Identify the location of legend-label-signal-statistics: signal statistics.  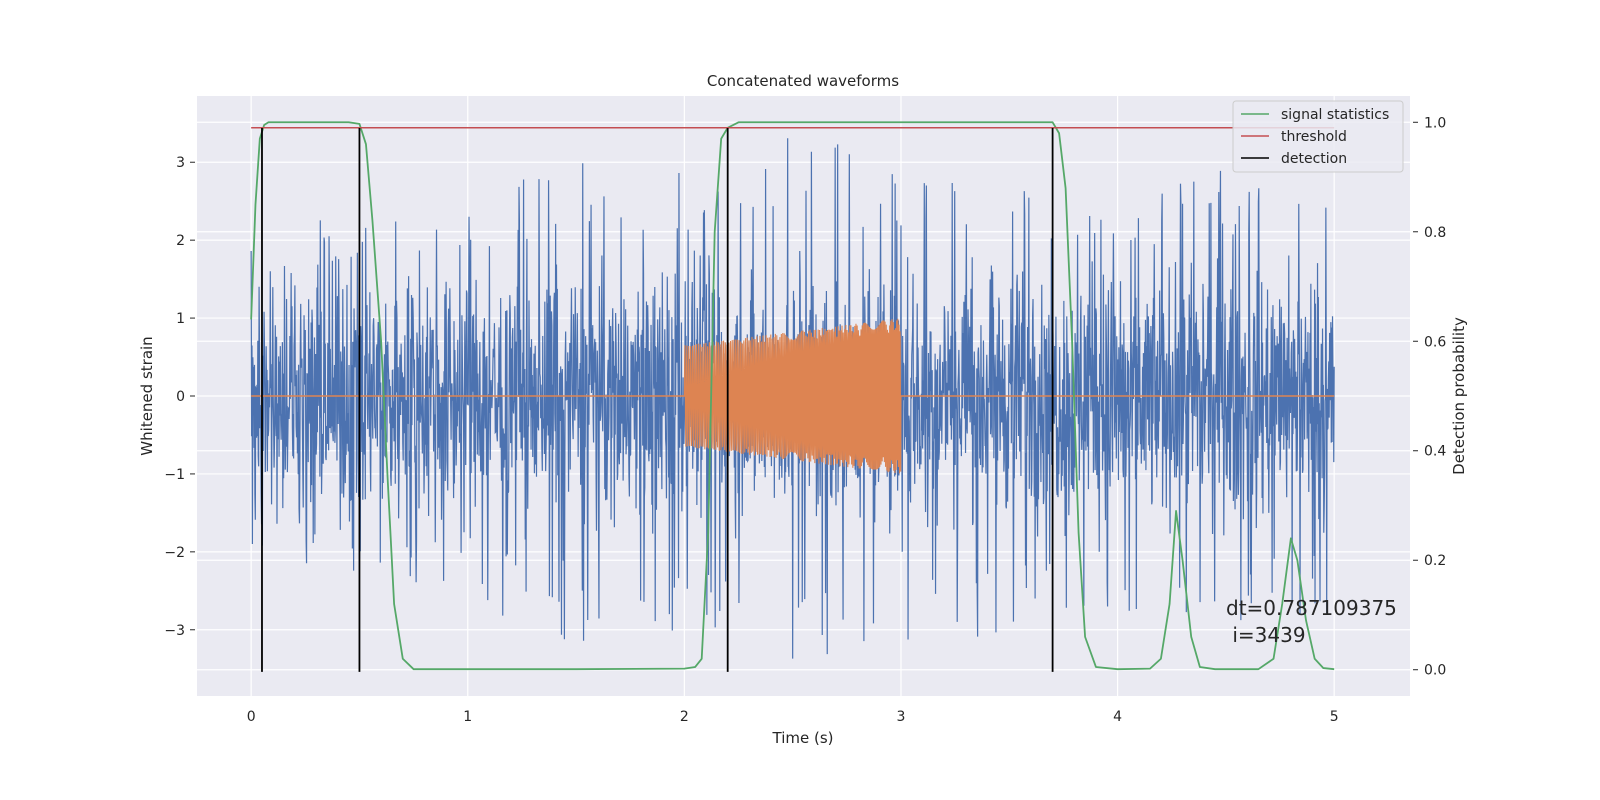
(1335, 115).